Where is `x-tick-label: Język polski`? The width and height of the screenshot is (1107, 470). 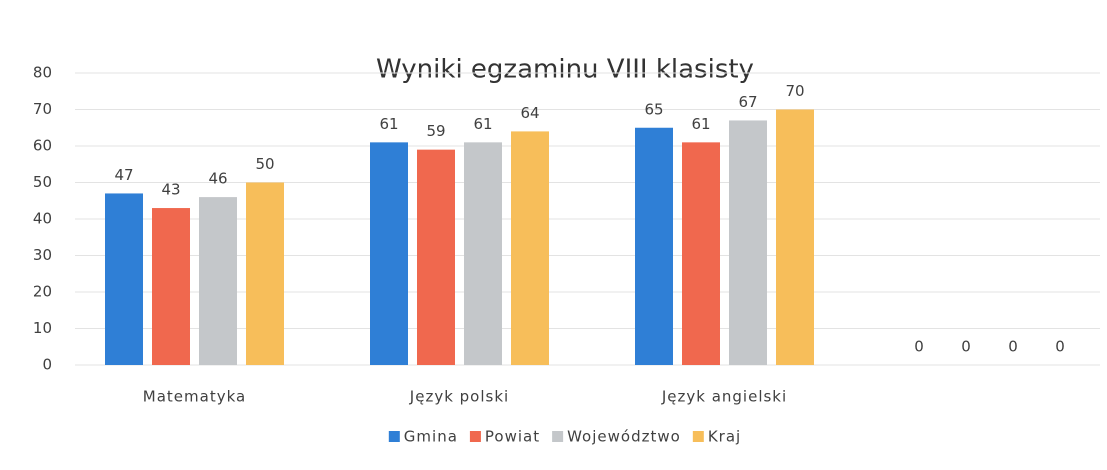 x-tick-label: Język polski is located at coordinates (459, 397).